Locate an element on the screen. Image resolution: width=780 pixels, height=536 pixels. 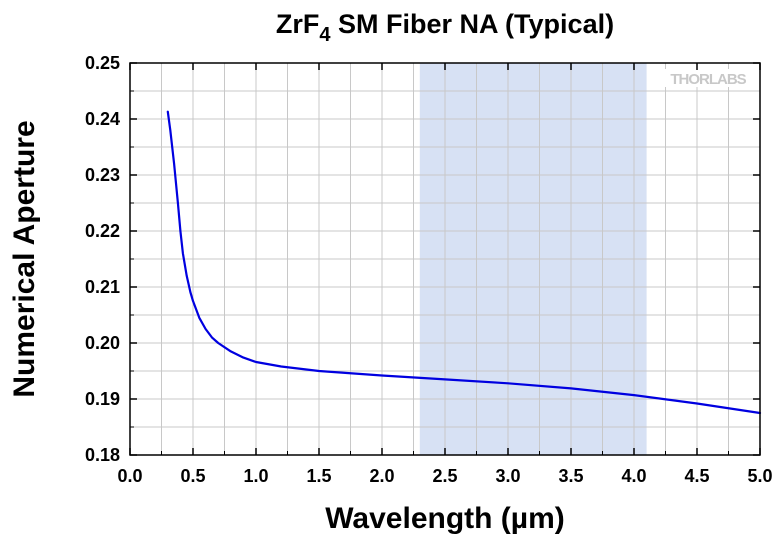
y-tick-label: 0.21 is located at coordinates (102, 287).